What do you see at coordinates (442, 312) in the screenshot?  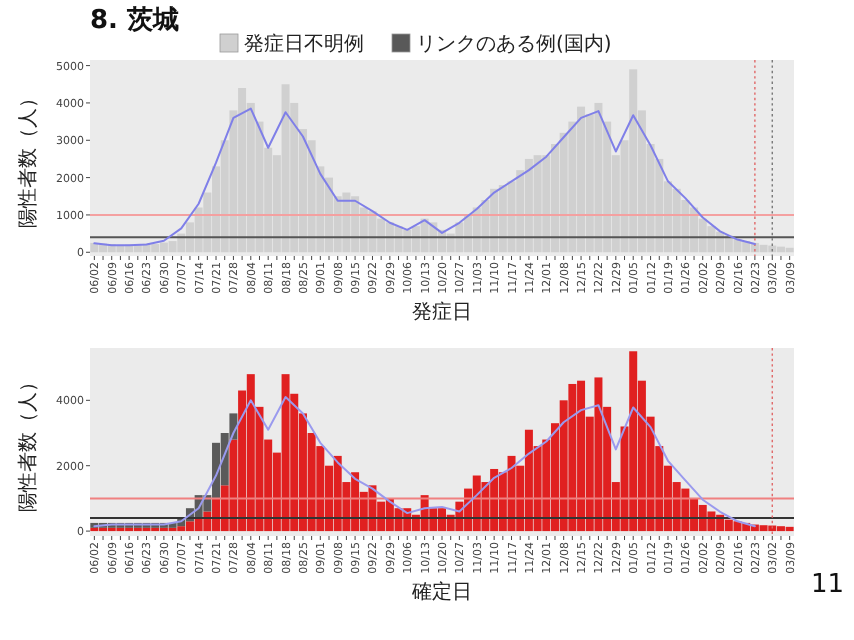 I see `x-axis-title: 発症日` at bounding box center [442, 312].